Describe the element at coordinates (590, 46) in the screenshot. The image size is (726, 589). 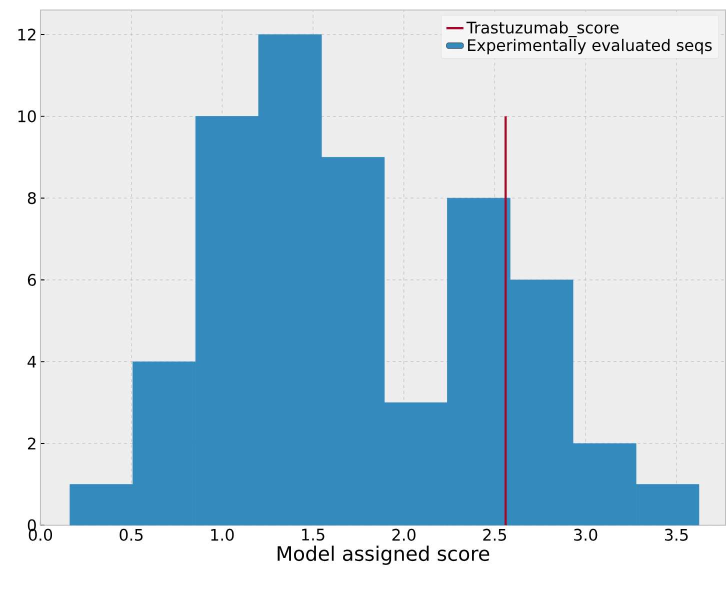
I see `legend-label: Experimentally evaluated seqs` at that location.